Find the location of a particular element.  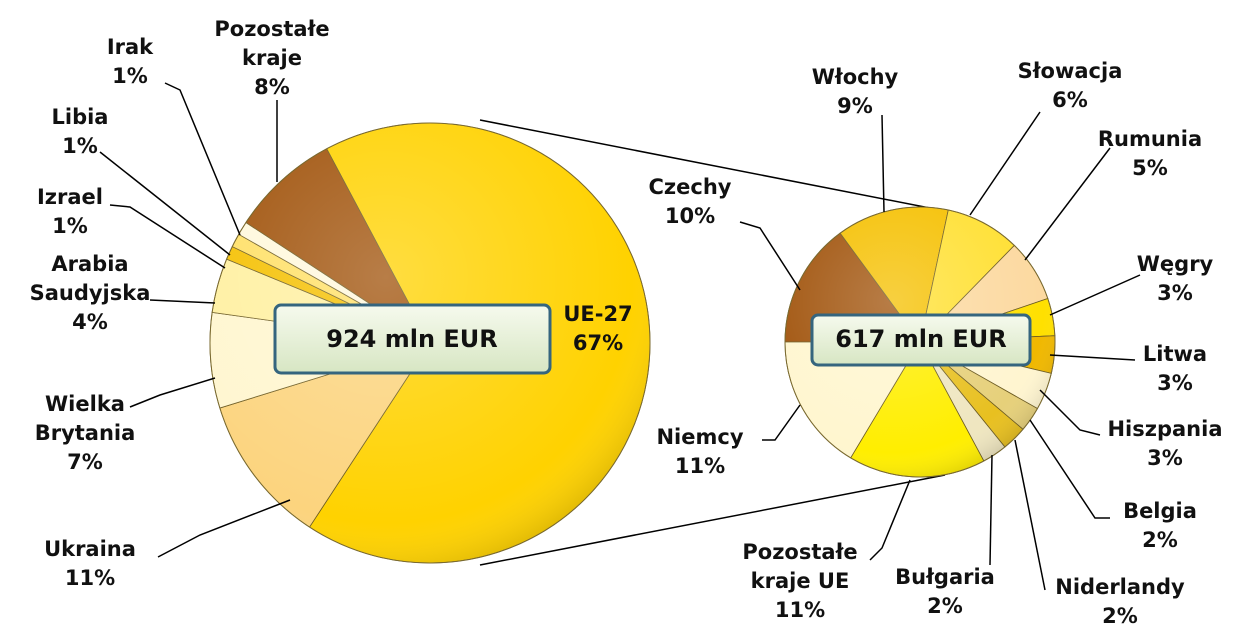

slice-value-label: 6% is located at coordinates (1070, 100).